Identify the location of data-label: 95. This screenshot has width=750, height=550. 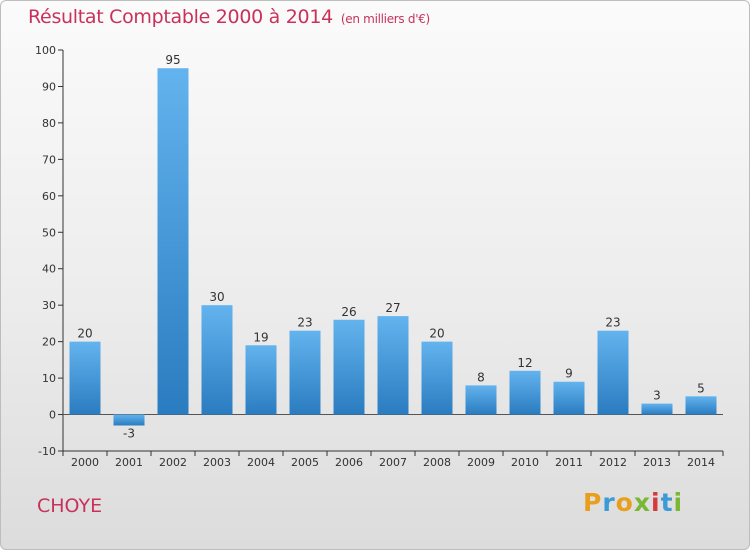
(172, 60).